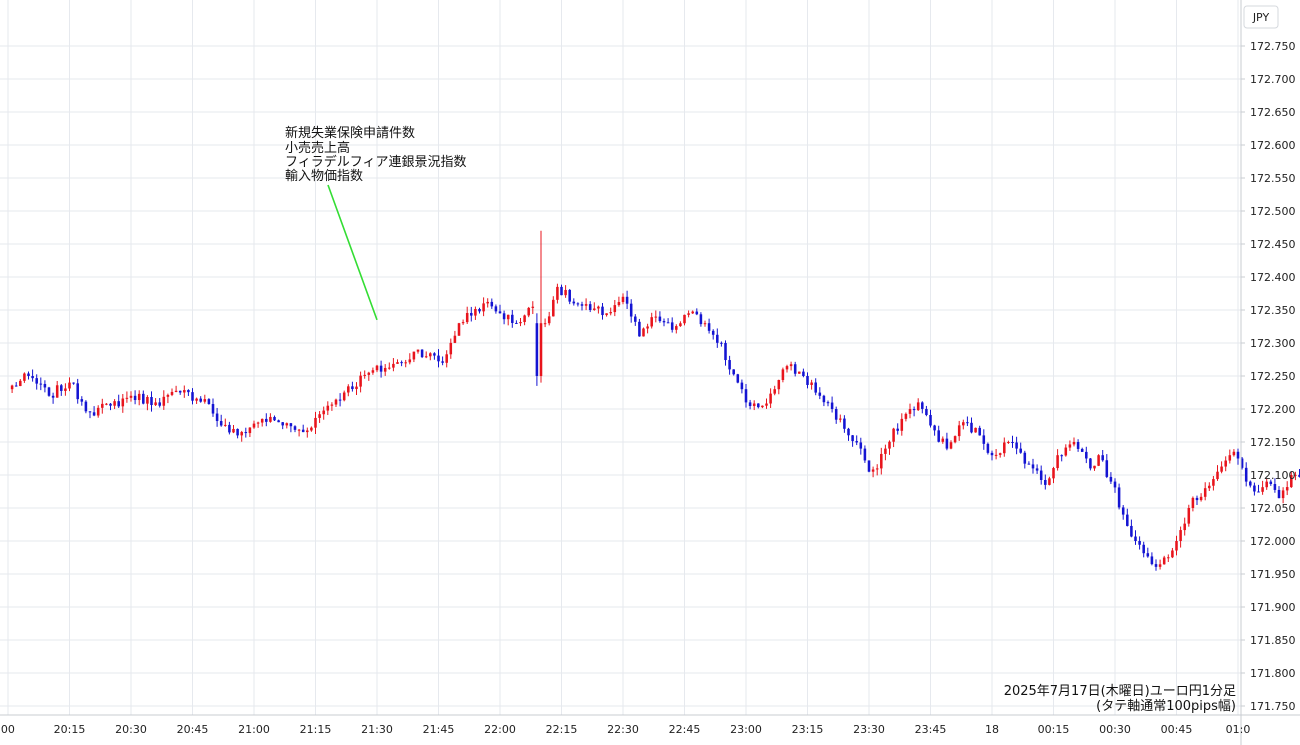 Image resolution: width=1300 pixels, height=745 pixels. What do you see at coordinates (1261, 17) in the screenshot?
I see `currency-badge` at bounding box center [1261, 17].